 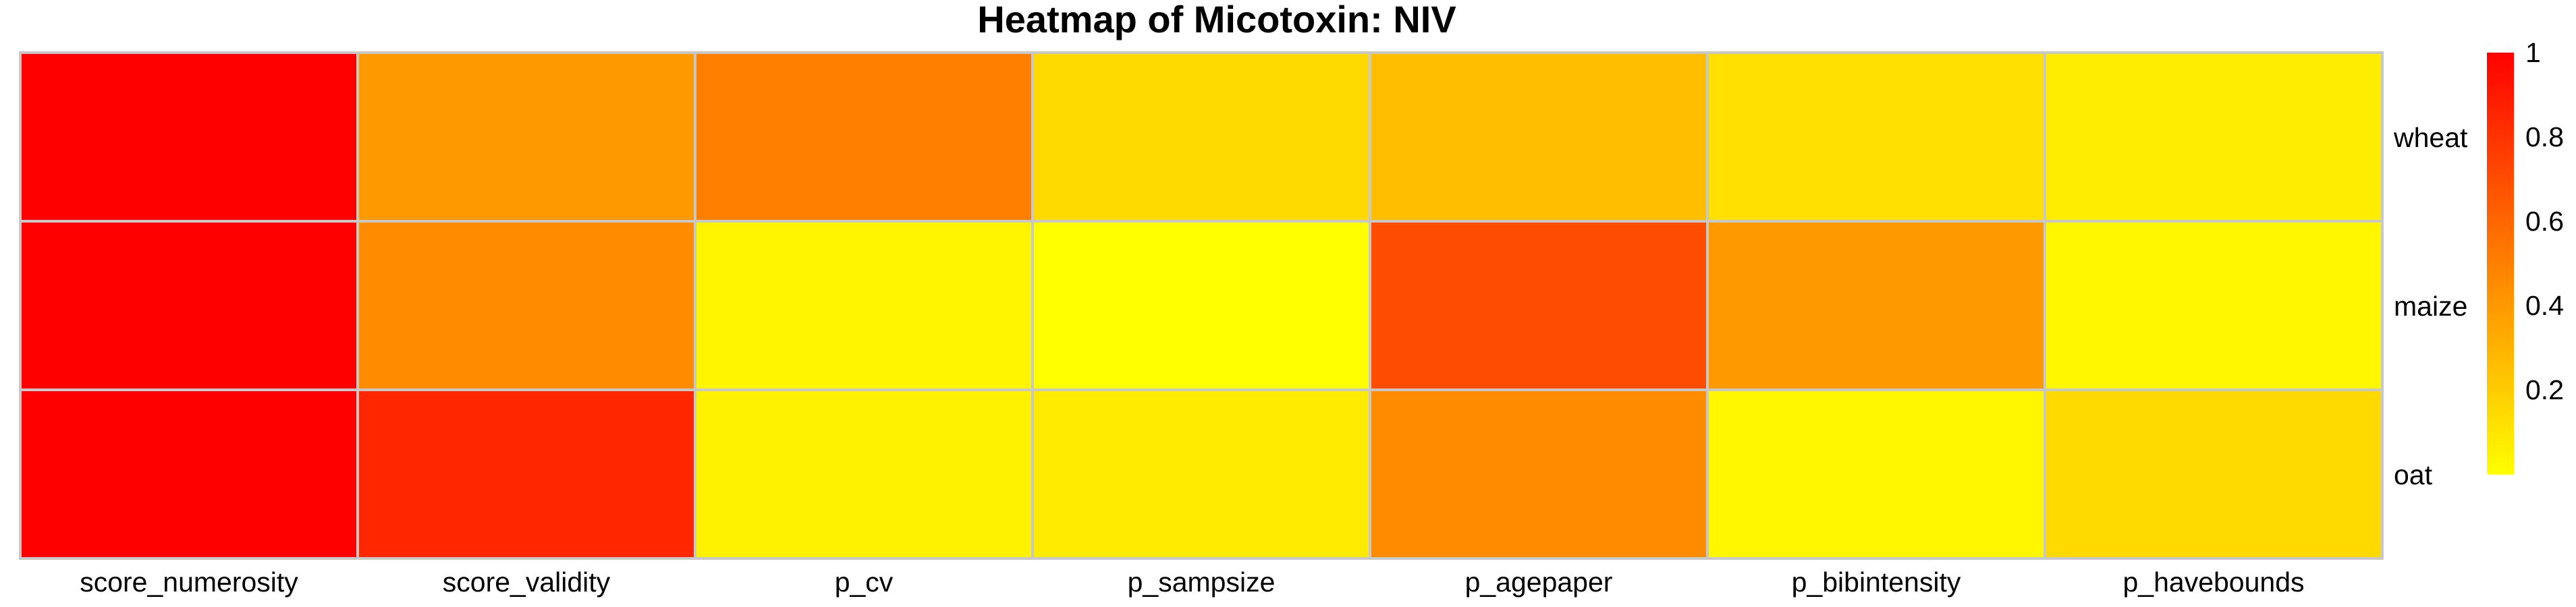 What do you see at coordinates (864, 582) in the screenshot?
I see `x-tick-label: p_cv` at bounding box center [864, 582].